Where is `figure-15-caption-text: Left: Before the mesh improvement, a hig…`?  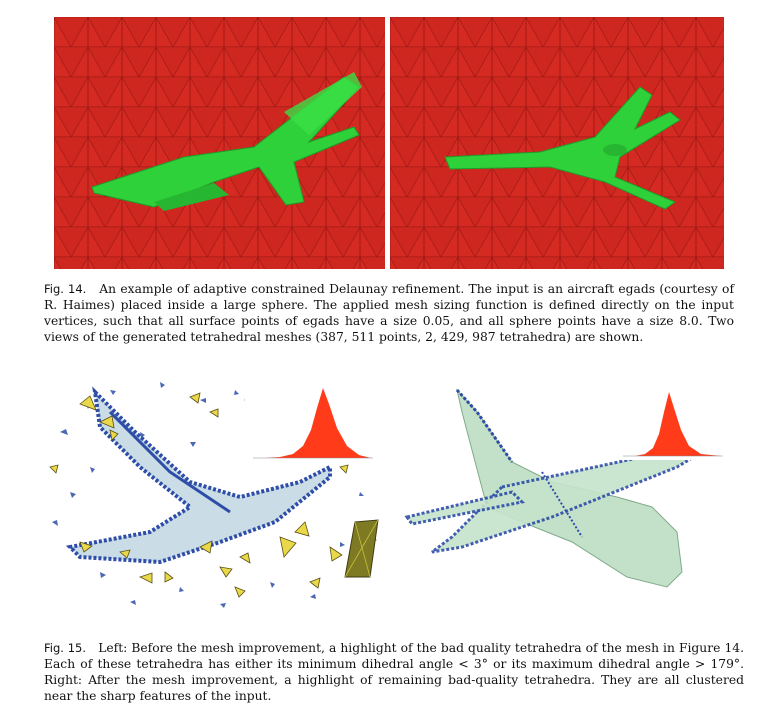
figure-15-caption-text: Left: Before the mesh improvement, a hig… is located at coordinates (394, 672).